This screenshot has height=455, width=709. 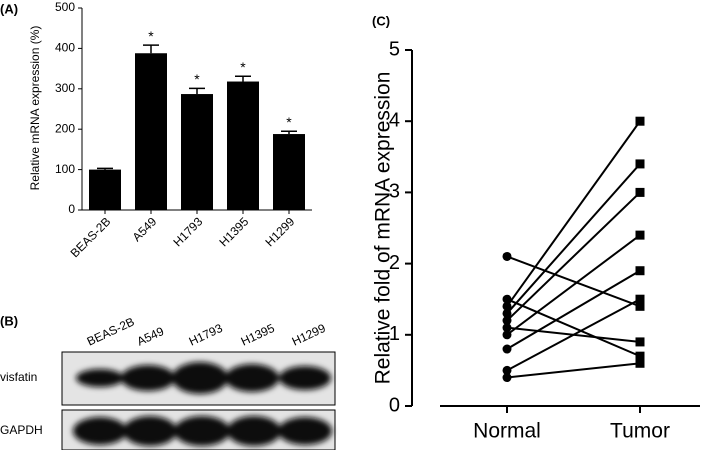 What do you see at coordinates (279, 231) in the screenshot?
I see `x-tick-label: H1299` at bounding box center [279, 231].